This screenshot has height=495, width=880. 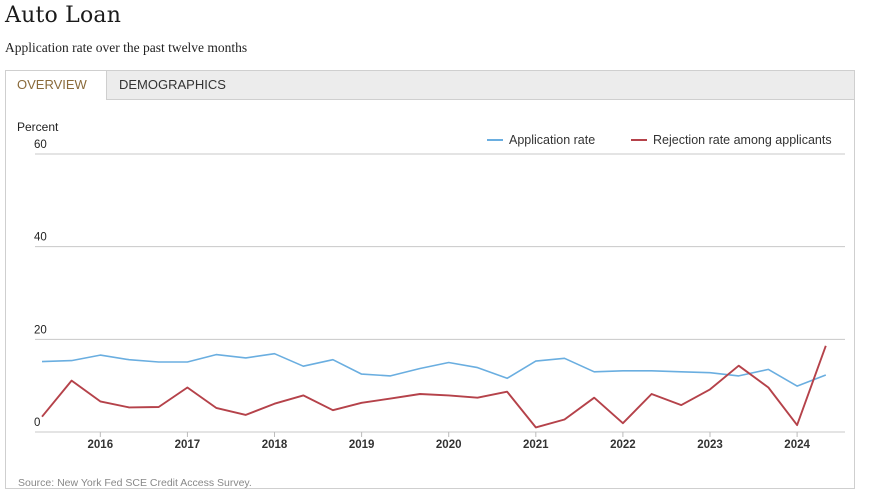 I want to click on legend-item-rejection-rate: Rejection rate among applicants, so click(x=731, y=140).